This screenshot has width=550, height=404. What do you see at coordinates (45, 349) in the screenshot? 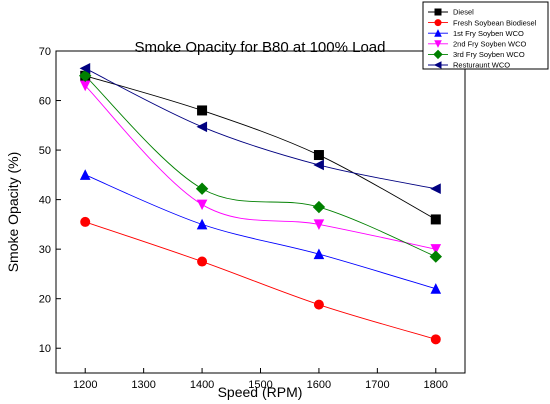
I see `y-tick-label: 10` at bounding box center [45, 349].